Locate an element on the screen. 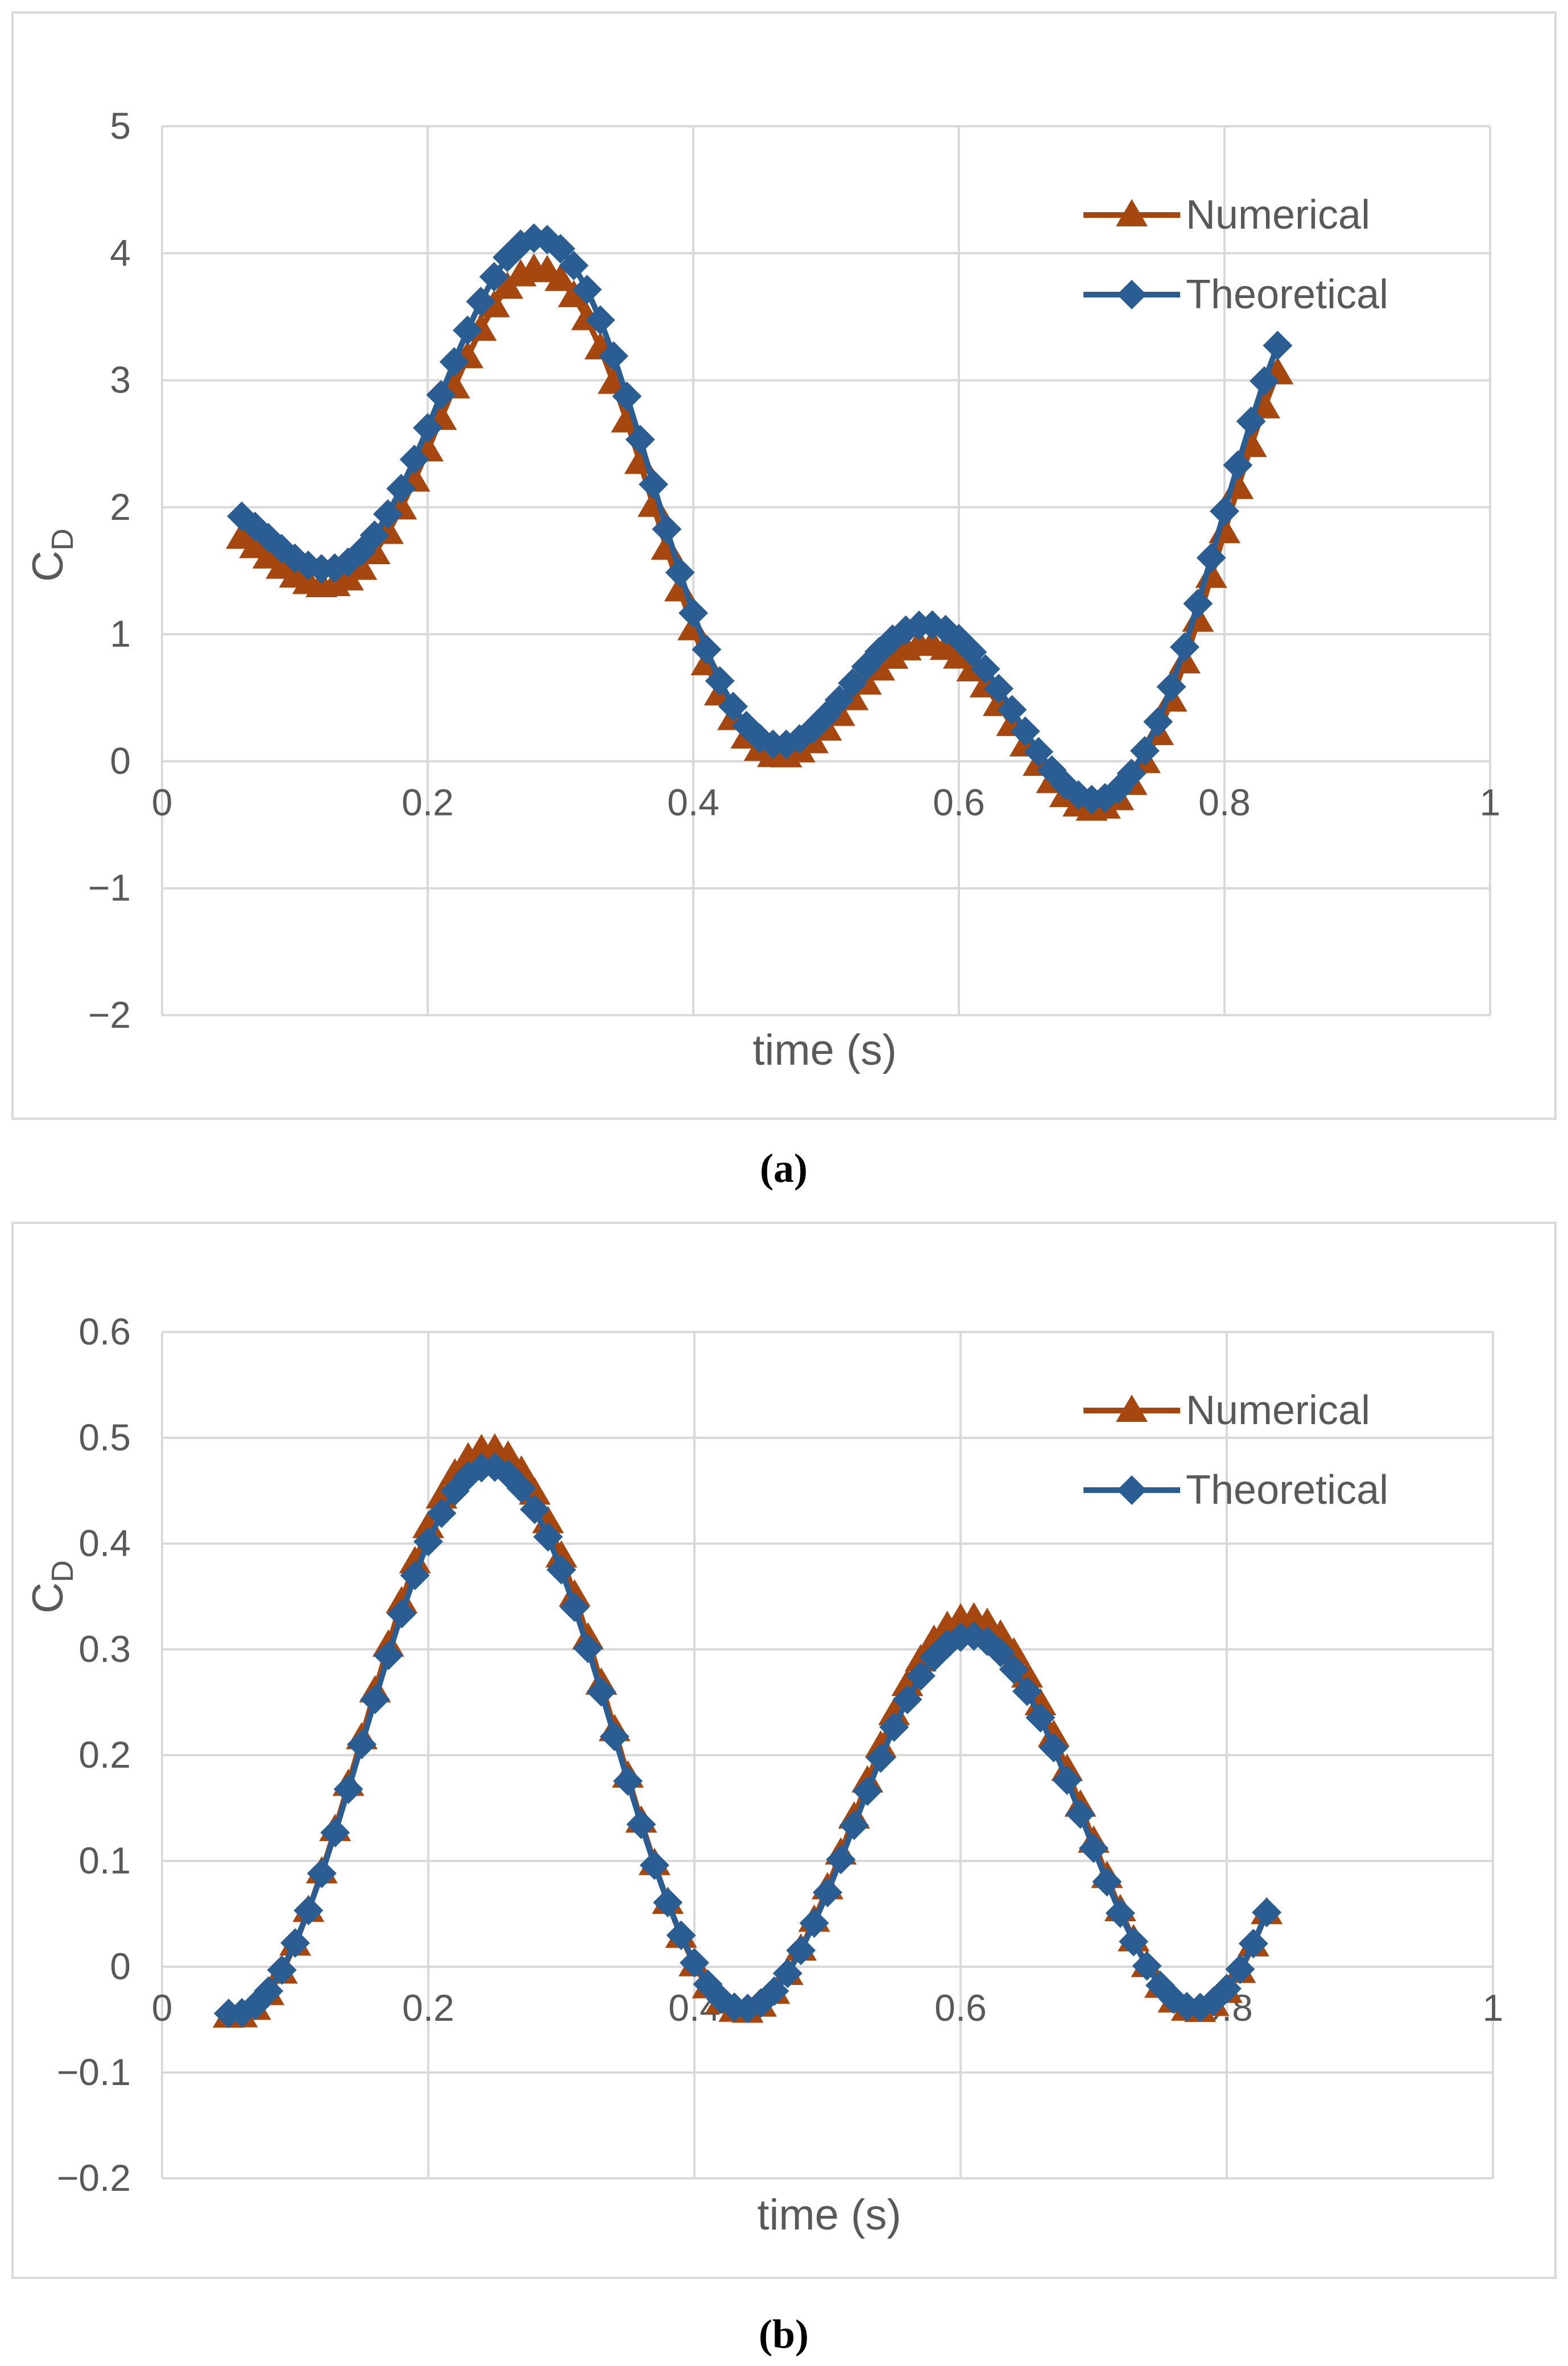  x-tick-label-a: 0 is located at coordinates (162, 802).